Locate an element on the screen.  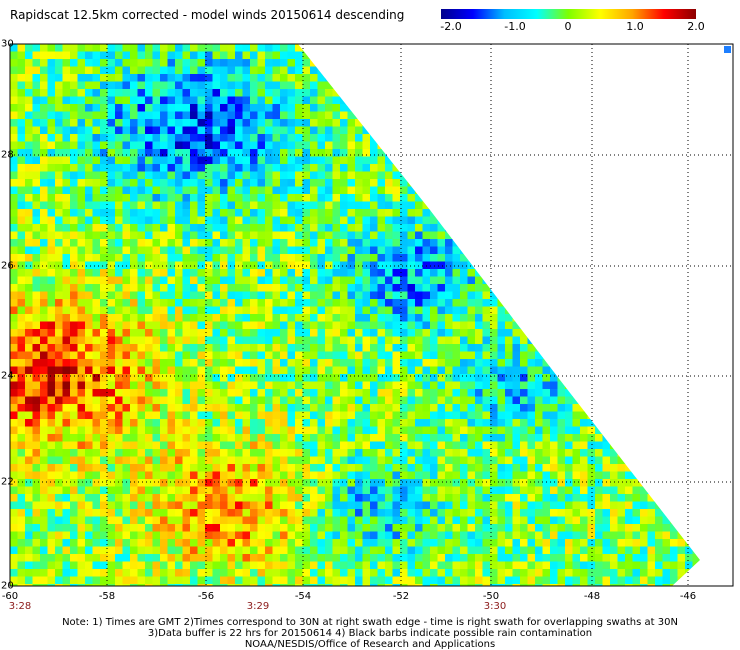
edge-marker is located at coordinates (727, 49).